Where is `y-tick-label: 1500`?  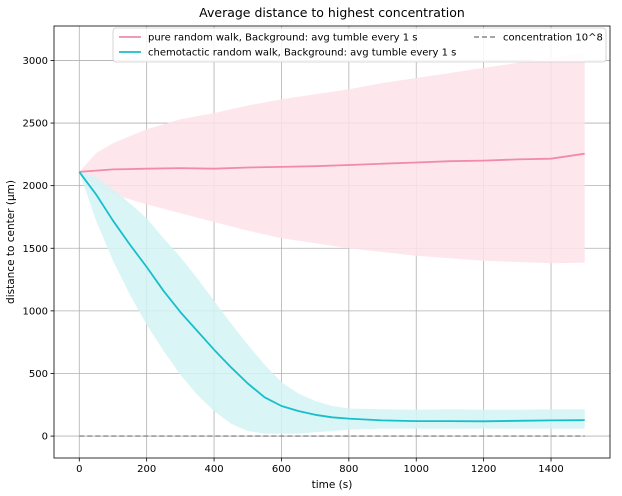 y-tick-label: 1500 is located at coordinates (35, 249).